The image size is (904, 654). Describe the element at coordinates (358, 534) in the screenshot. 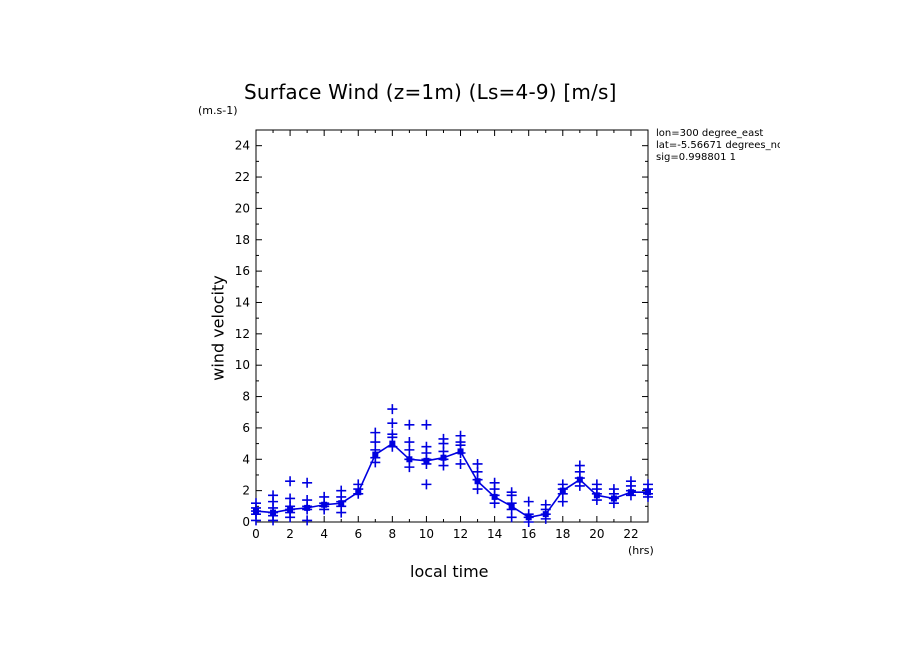

I see `x-tick-label: 6` at that location.